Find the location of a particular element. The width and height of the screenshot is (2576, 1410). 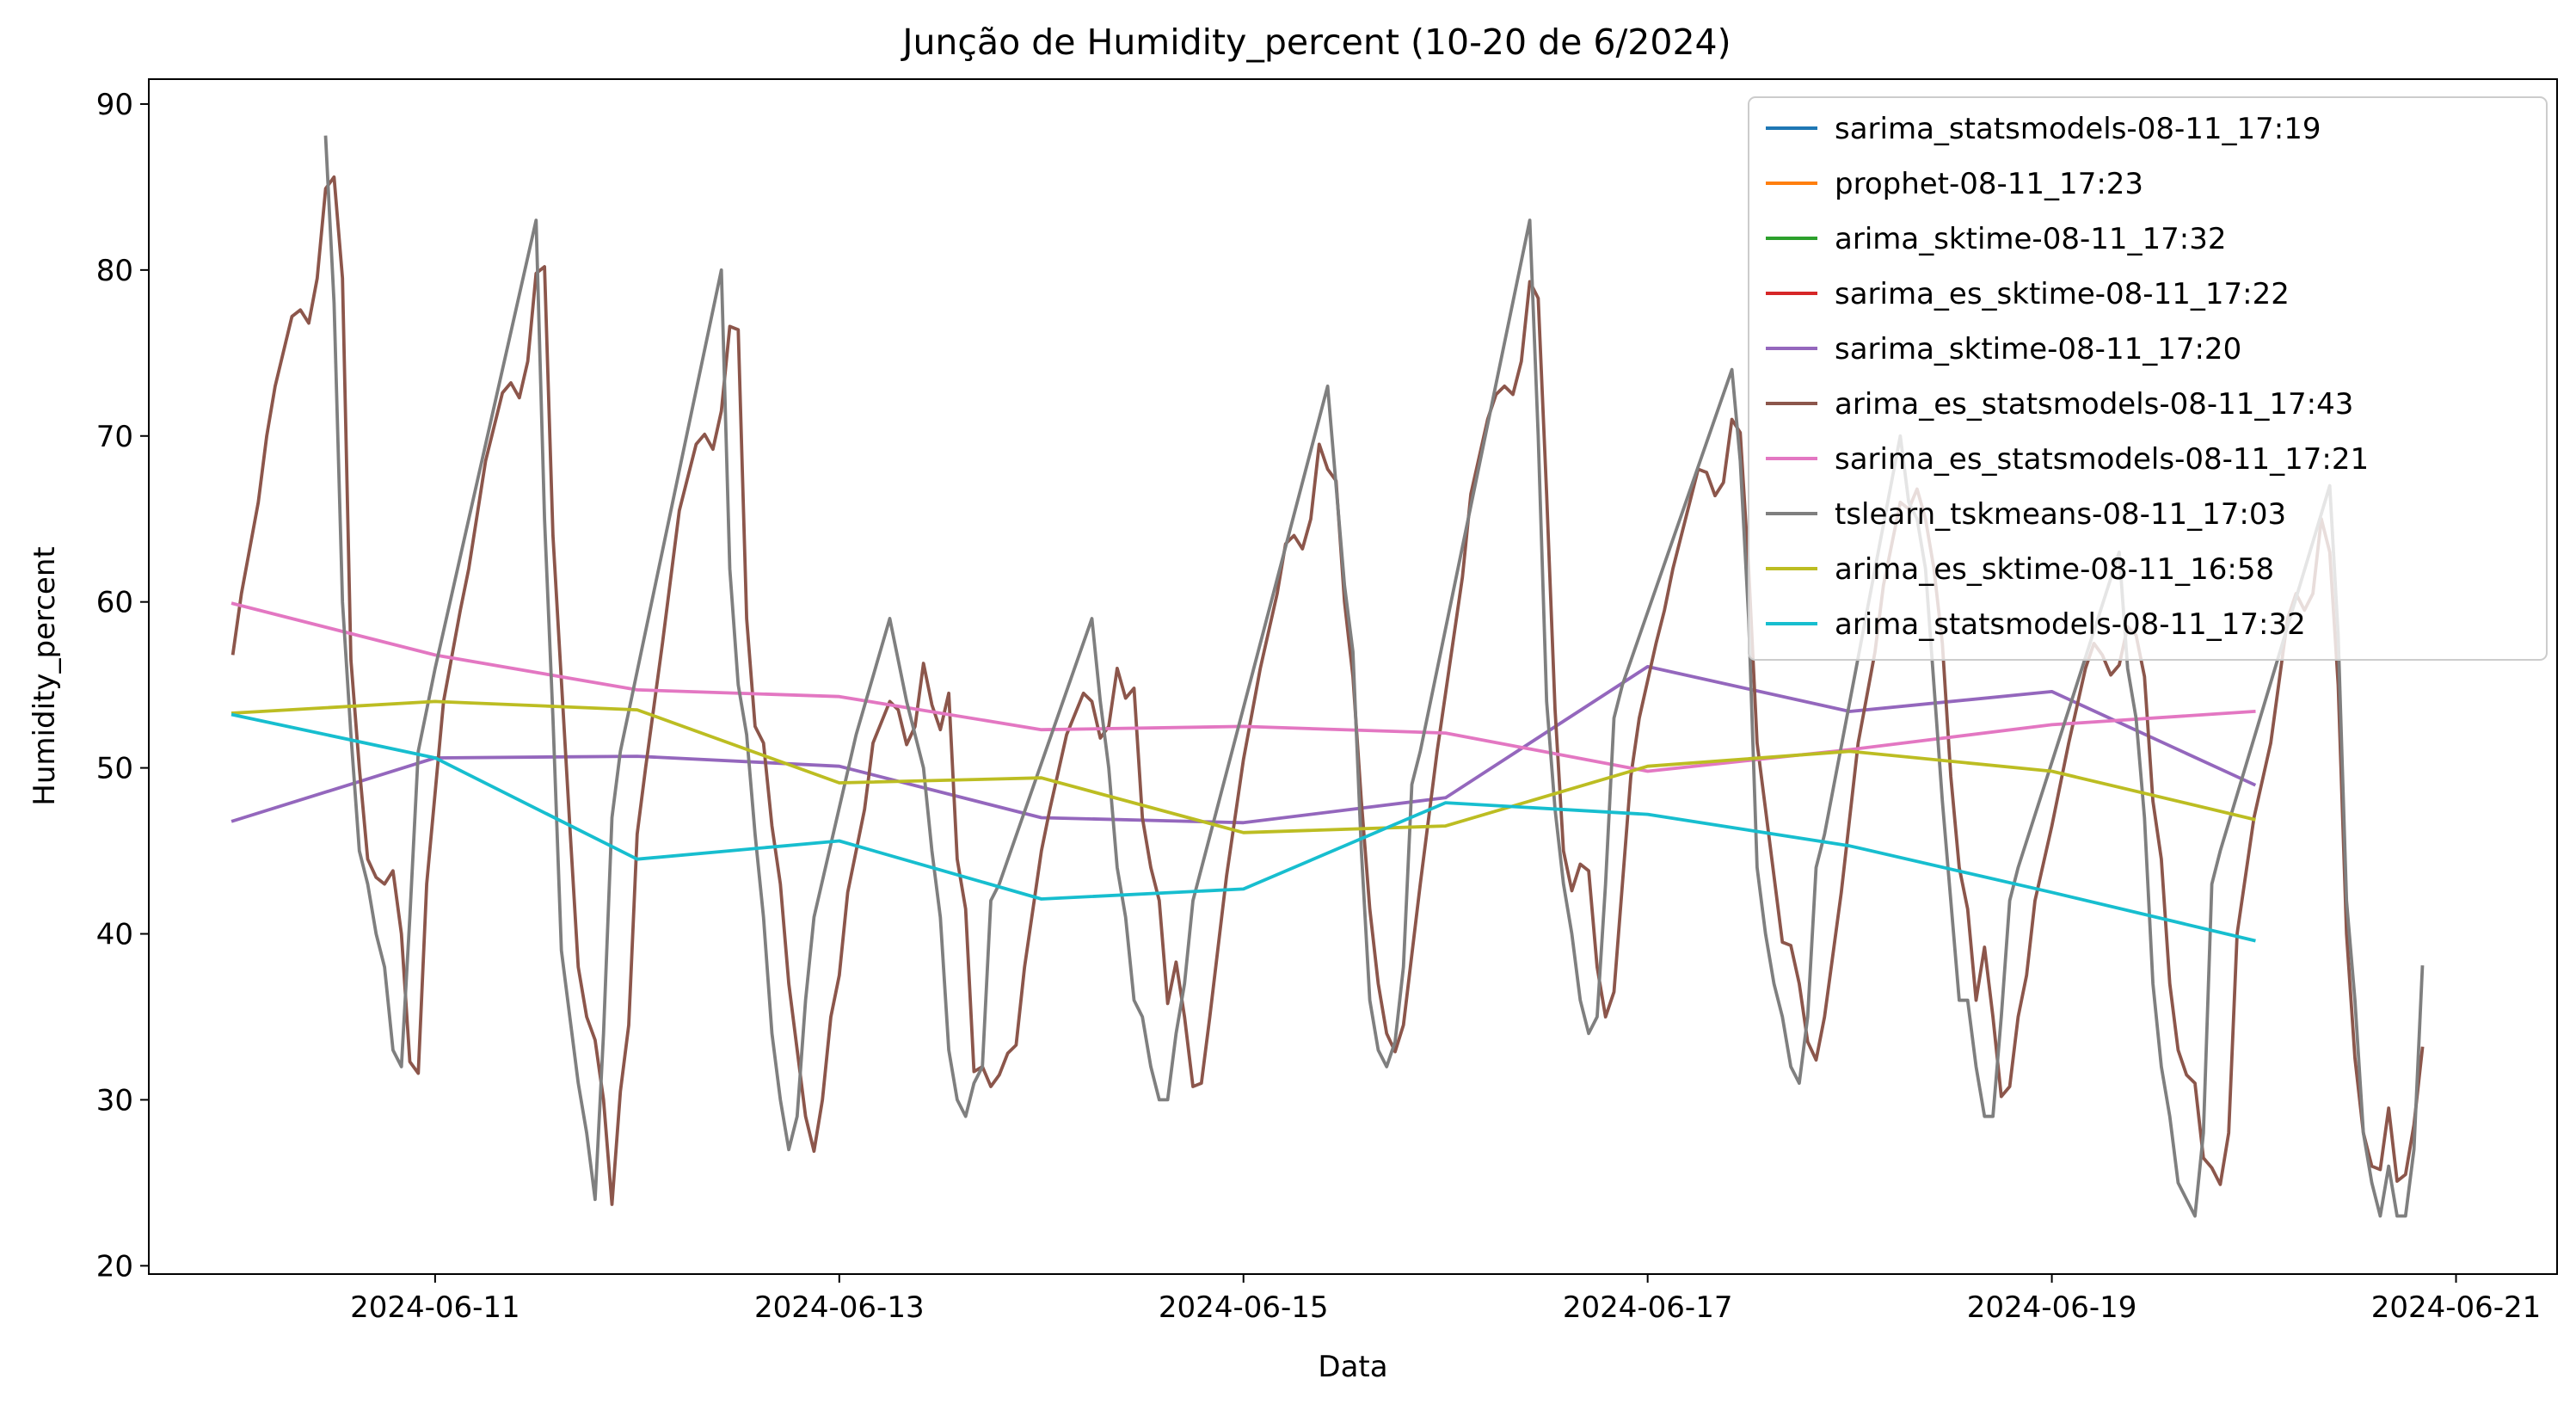

legend-label: sarima_es_sktime-08-11_17:22 is located at coordinates (2062, 294).